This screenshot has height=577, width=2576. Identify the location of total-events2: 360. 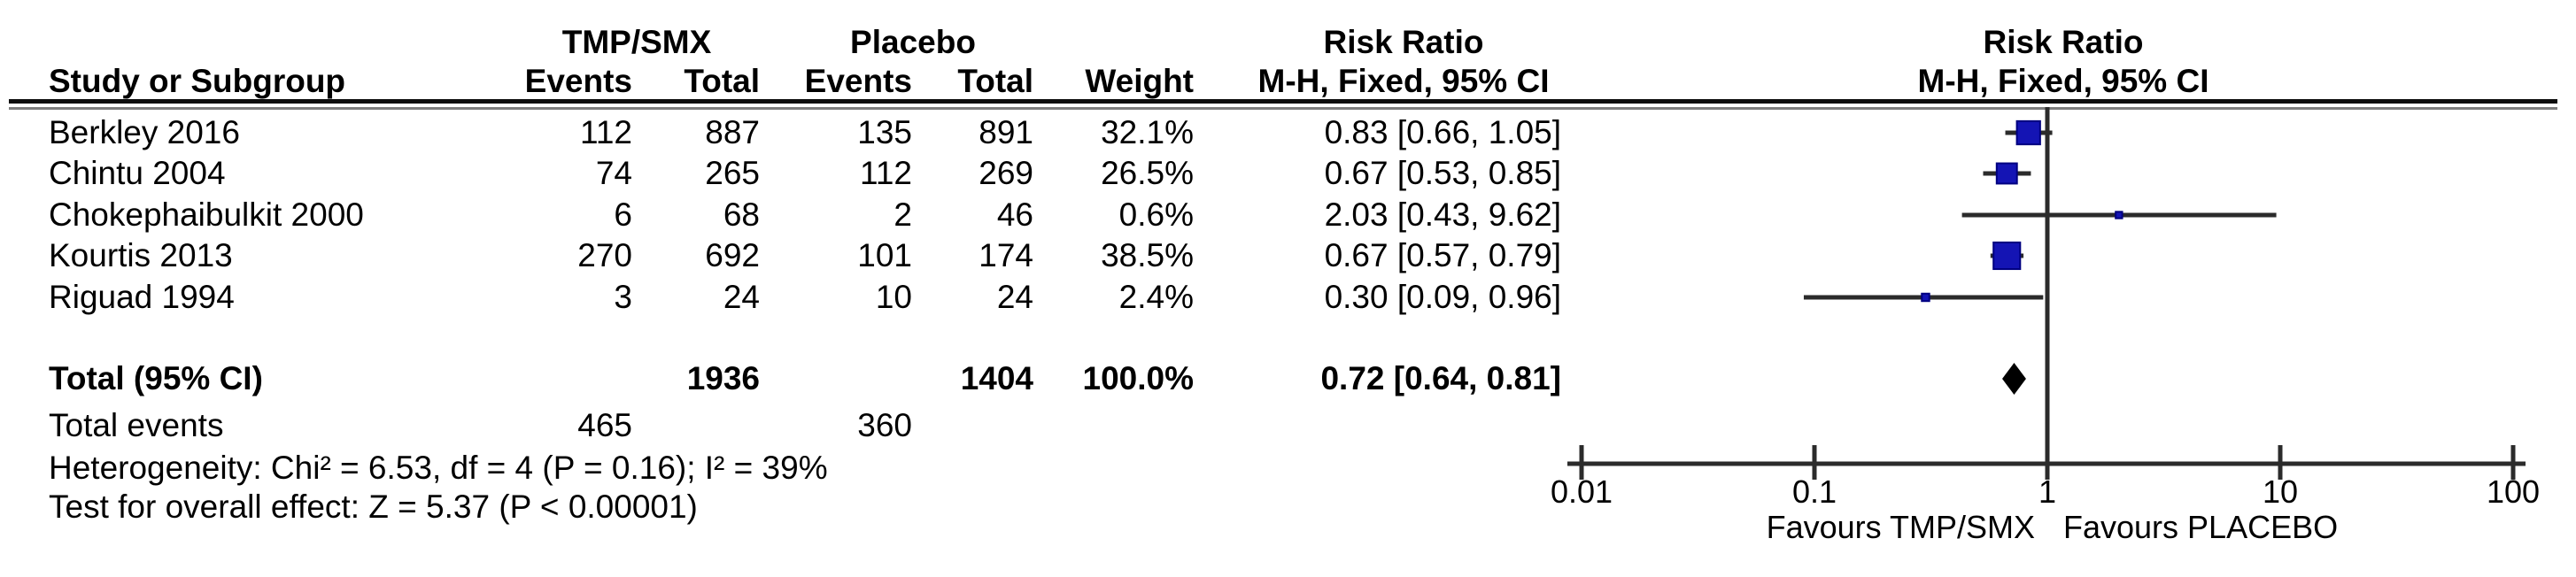
(884, 425).